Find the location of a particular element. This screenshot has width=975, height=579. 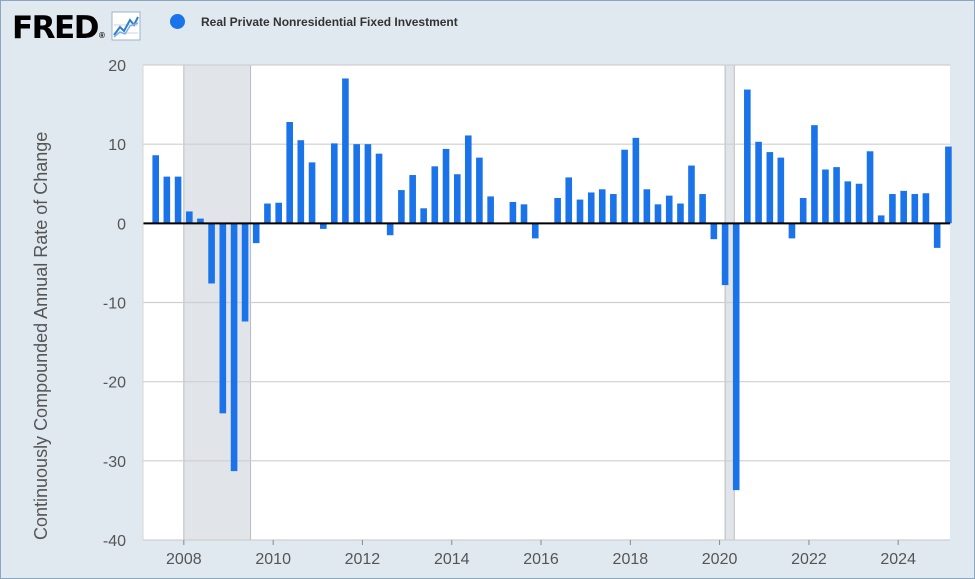

x-tick-label: 2014 is located at coordinates (452, 559).